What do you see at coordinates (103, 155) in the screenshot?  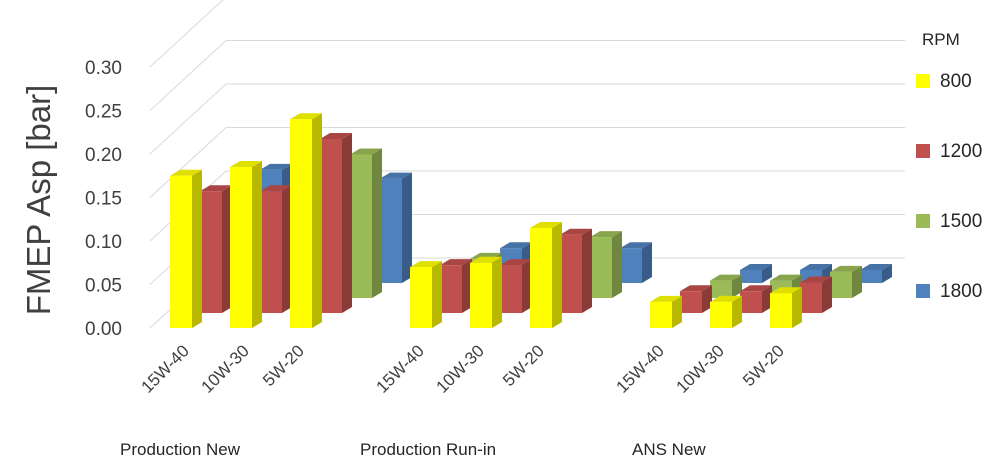 I see `y-tick-label: 0.20` at bounding box center [103, 155].